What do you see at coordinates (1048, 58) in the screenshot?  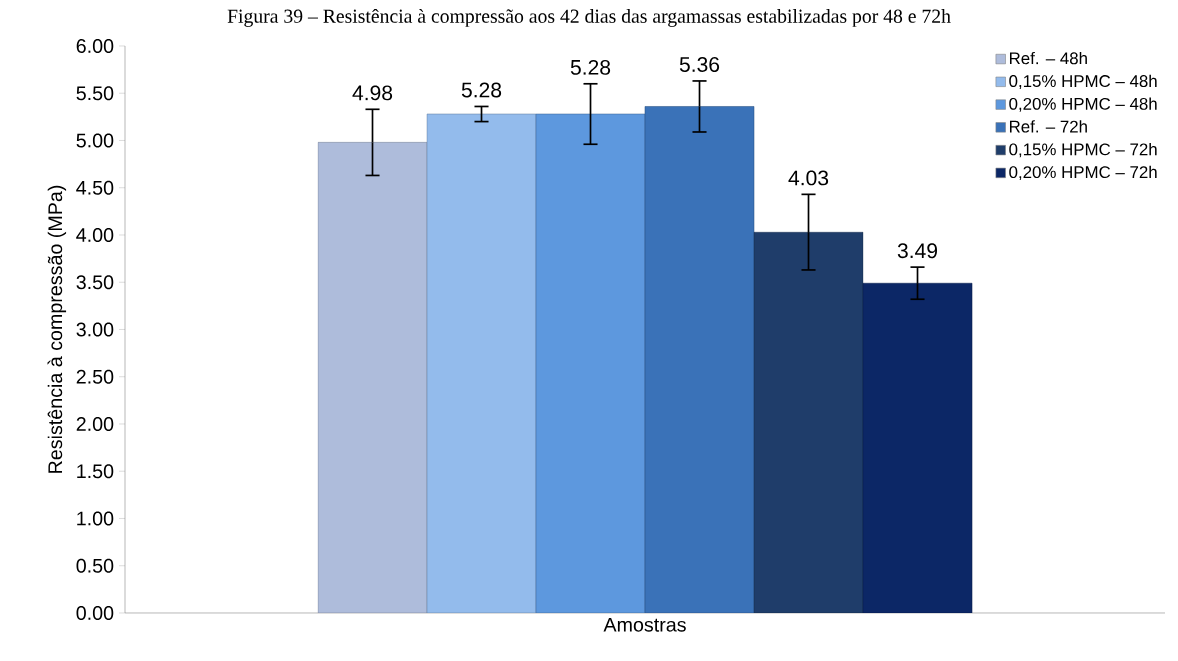 I see `legend-label: Ref. – 48h` at bounding box center [1048, 58].